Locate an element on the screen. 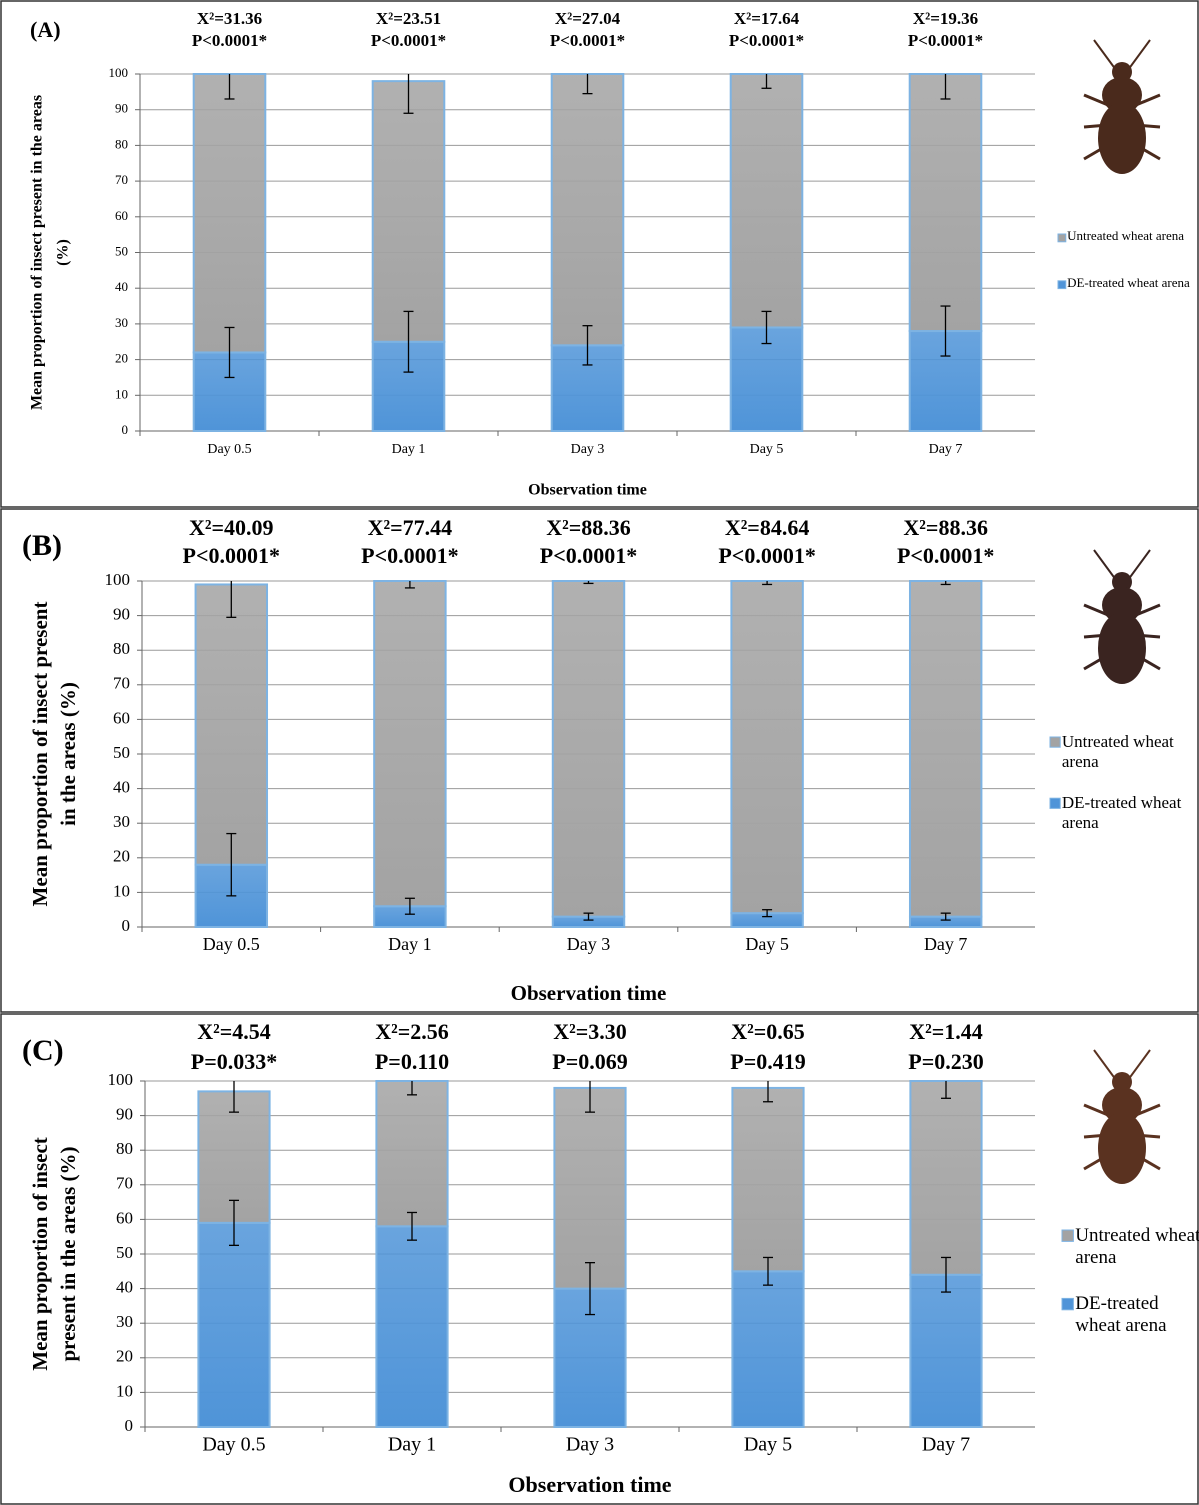  stat-annotation: P=0.230 is located at coordinates (945, 1061).